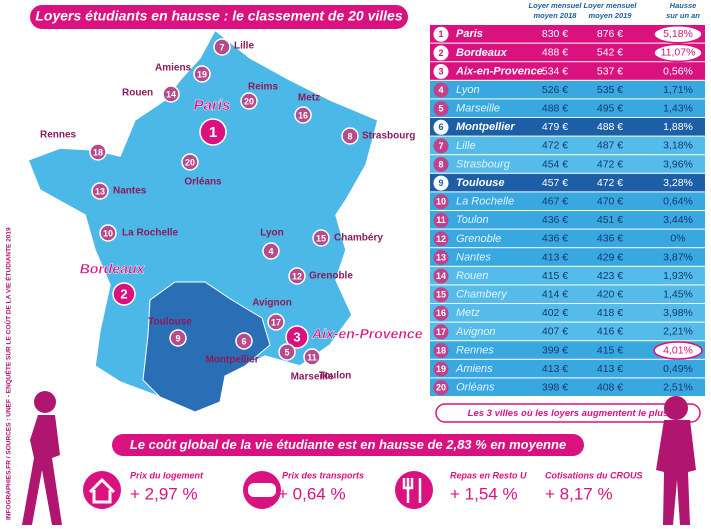 The height and width of the screenshot is (529, 711). Describe the element at coordinates (555, 313) in the screenshot. I see `rent-2018: 402 €` at that location.